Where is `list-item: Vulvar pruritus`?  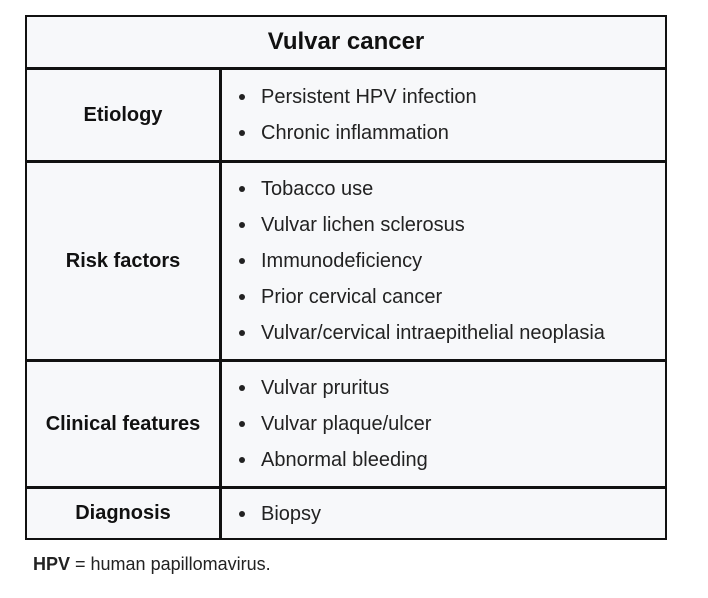
list-item: Vulvar pruritus is located at coordinates (452, 388).